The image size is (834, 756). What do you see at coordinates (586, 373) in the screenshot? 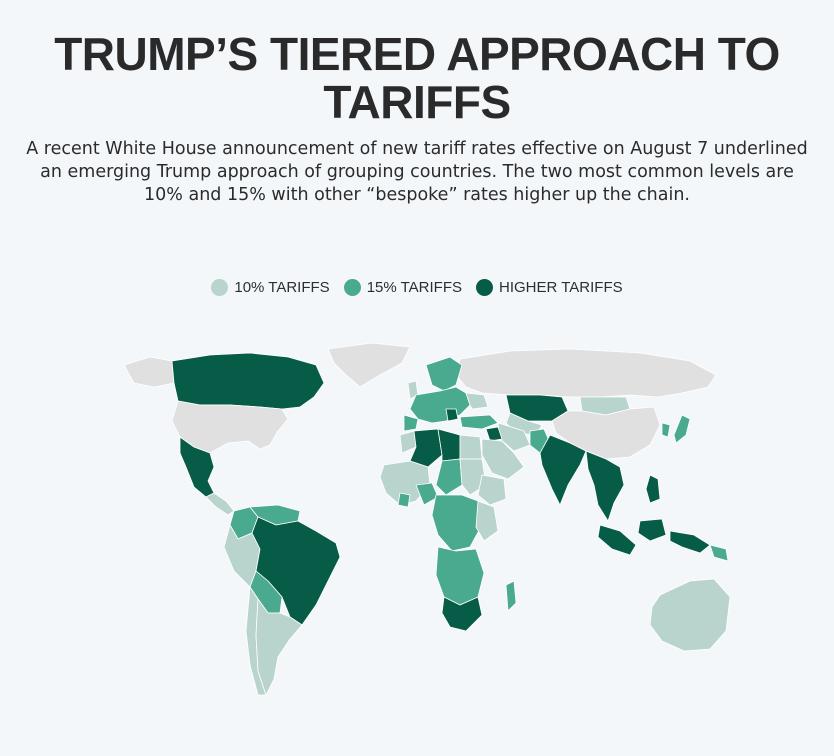
I see `map-region-russia` at bounding box center [586, 373].